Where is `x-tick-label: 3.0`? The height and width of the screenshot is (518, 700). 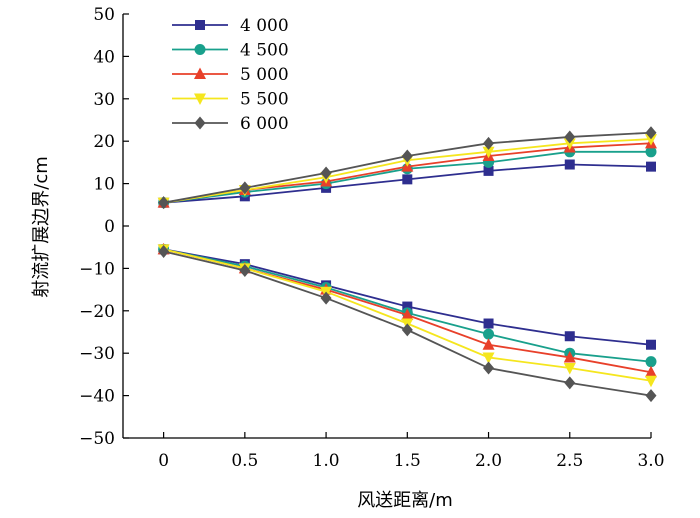
x-tick-label: 3.0 is located at coordinates (650, 461).